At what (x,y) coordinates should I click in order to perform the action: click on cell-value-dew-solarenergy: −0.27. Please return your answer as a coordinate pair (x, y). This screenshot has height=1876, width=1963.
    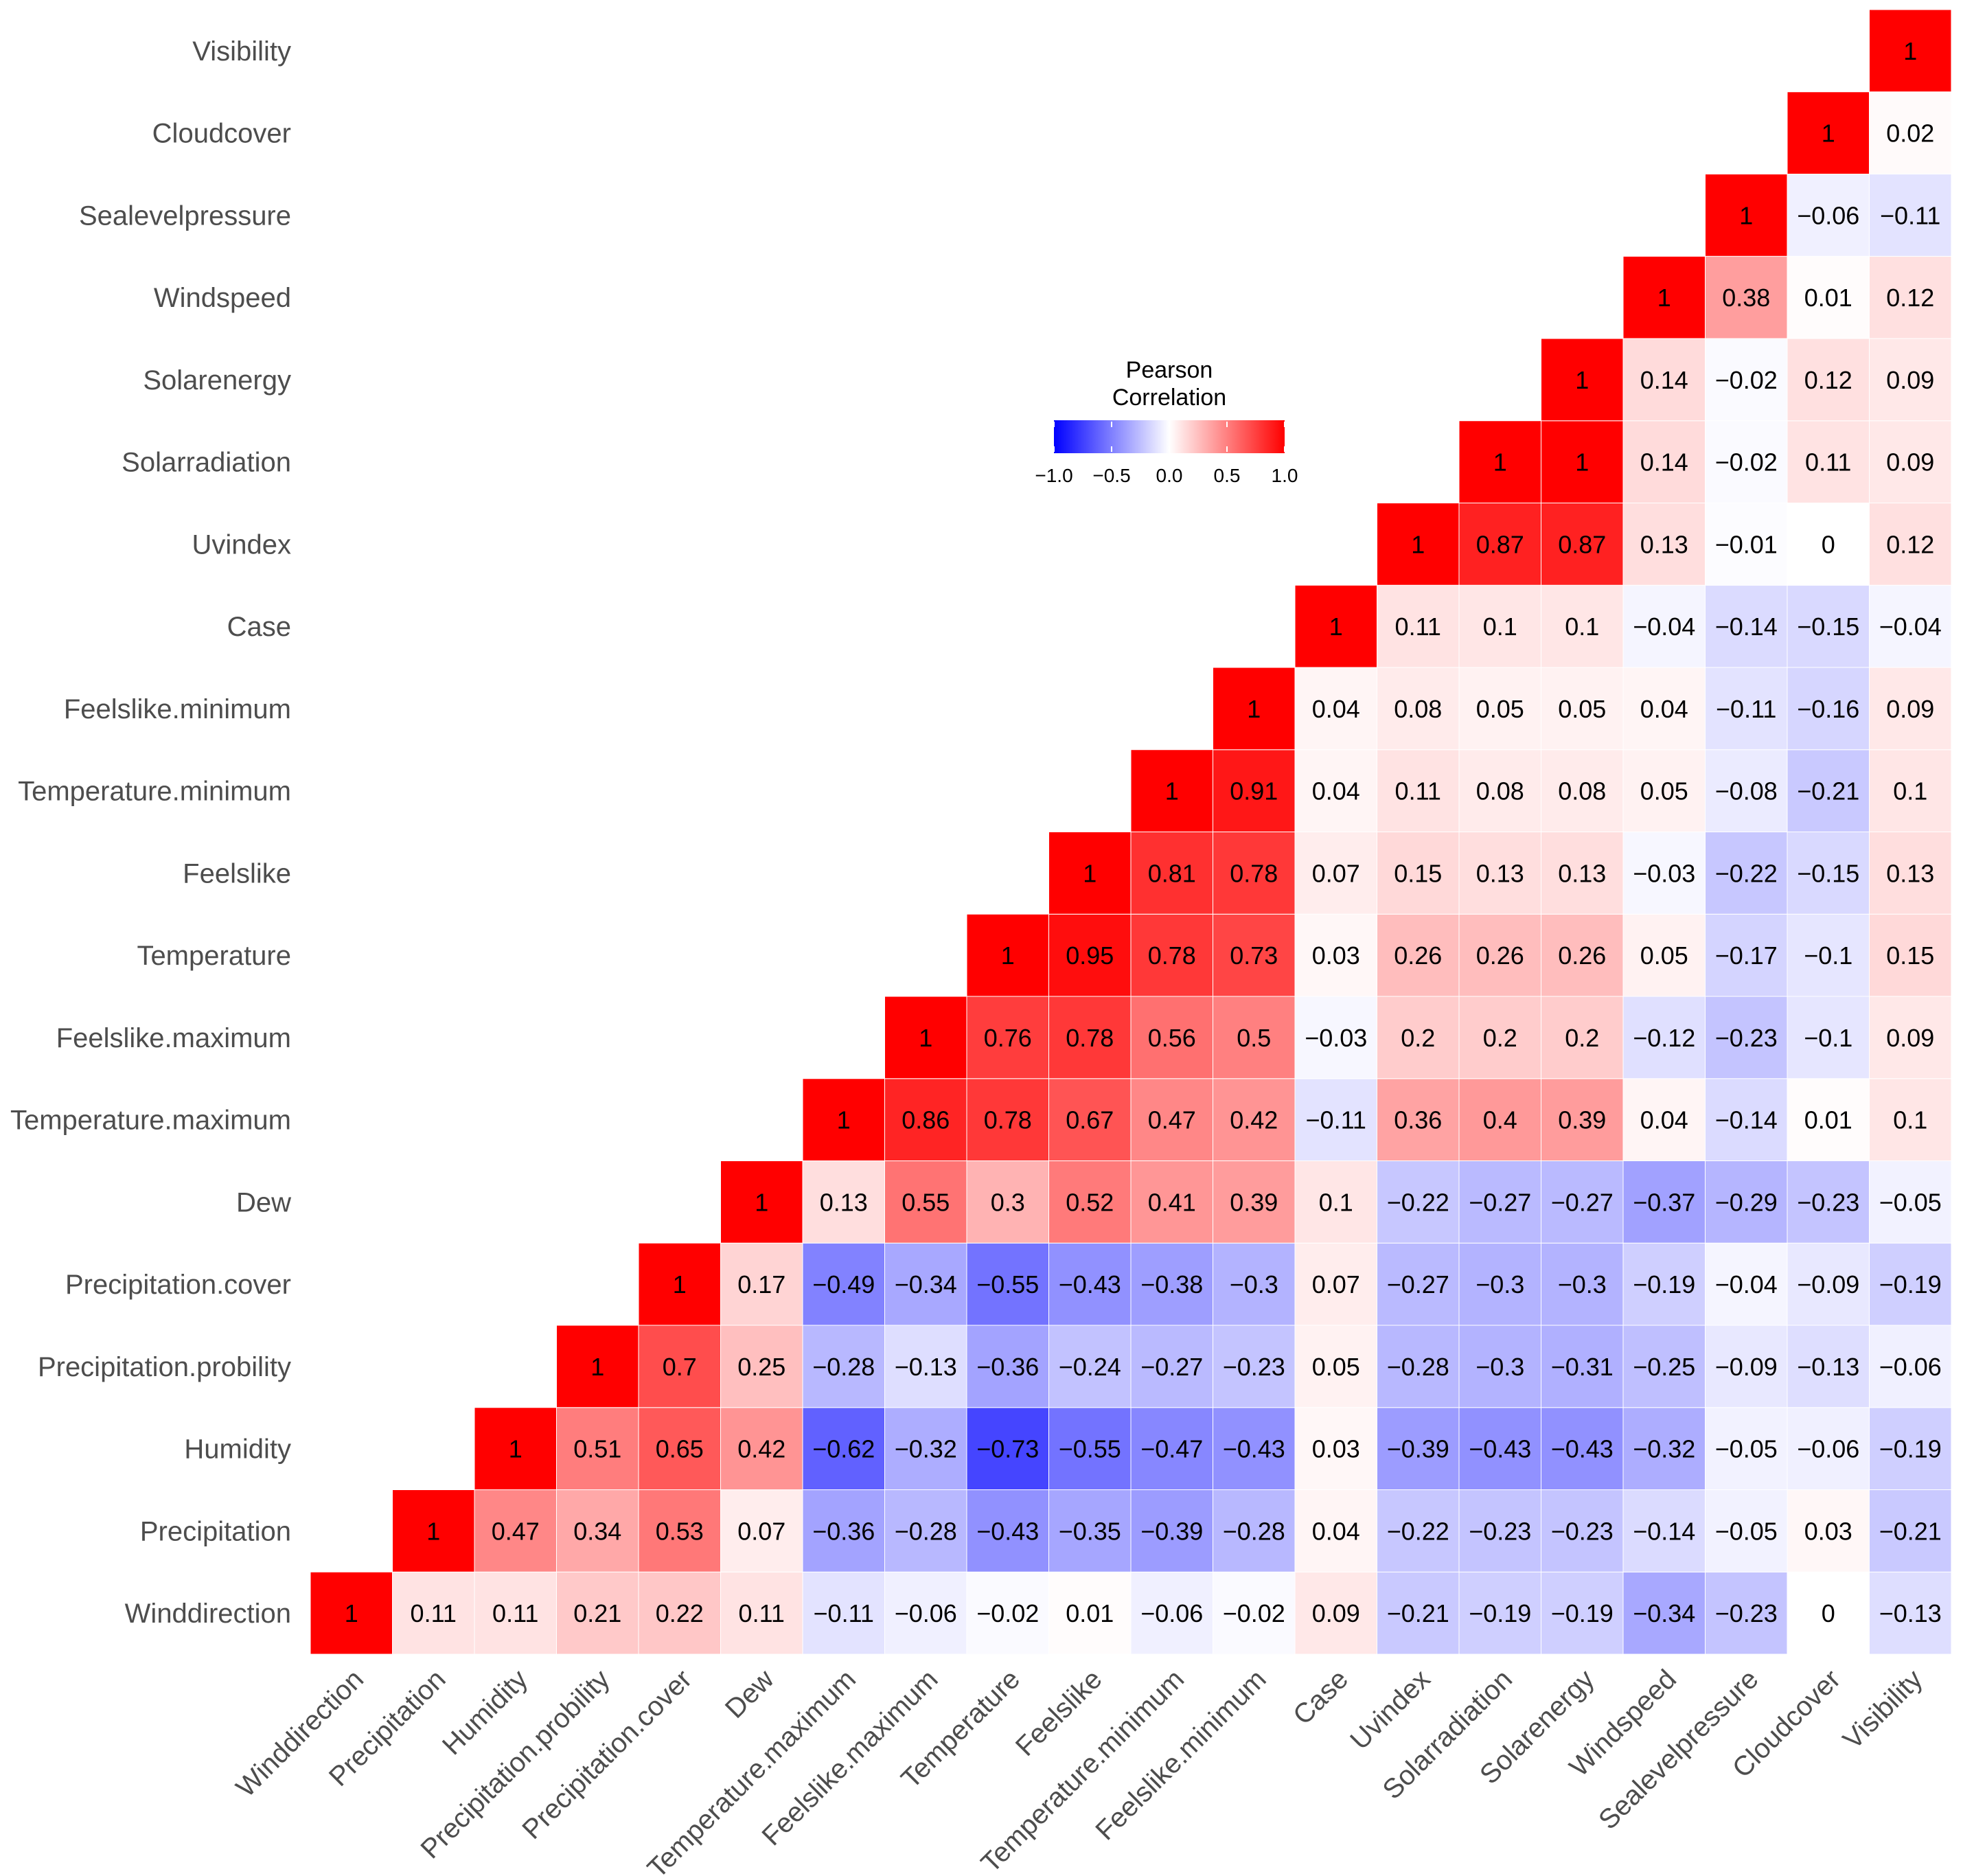
    Looking at the image, I should click on (1583, 1202).